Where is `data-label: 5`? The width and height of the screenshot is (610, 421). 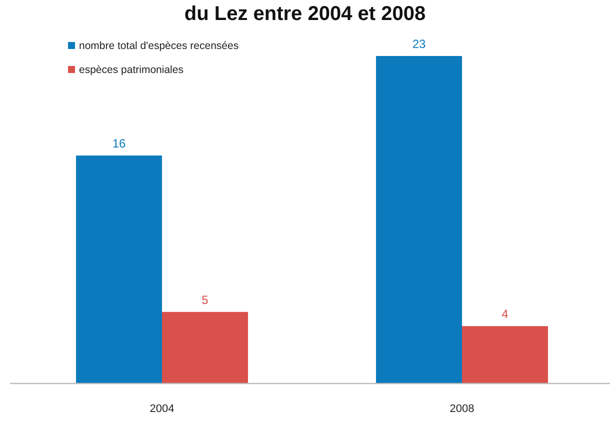 data-label: 5 is located at coordinates (205, 299).